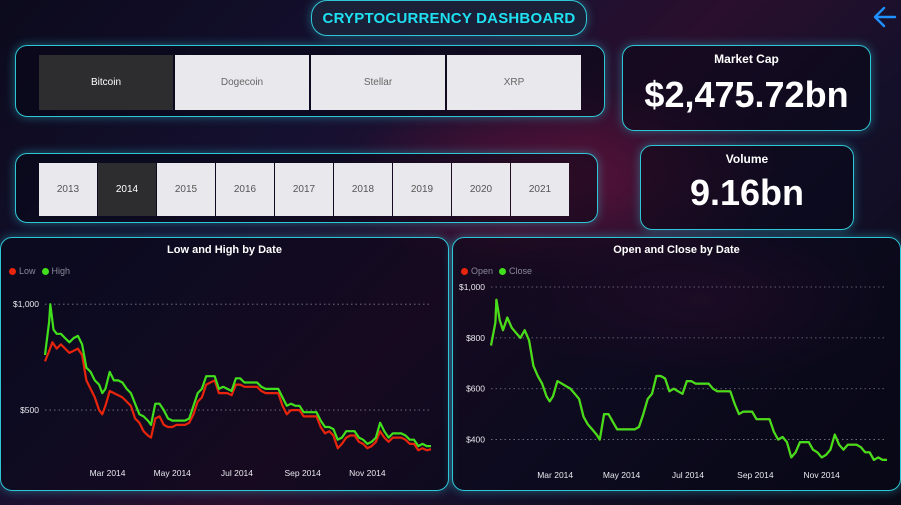 This screenshot has height=505, width=901. I want to click on year-button-2021: 2021, so click(540, 189).